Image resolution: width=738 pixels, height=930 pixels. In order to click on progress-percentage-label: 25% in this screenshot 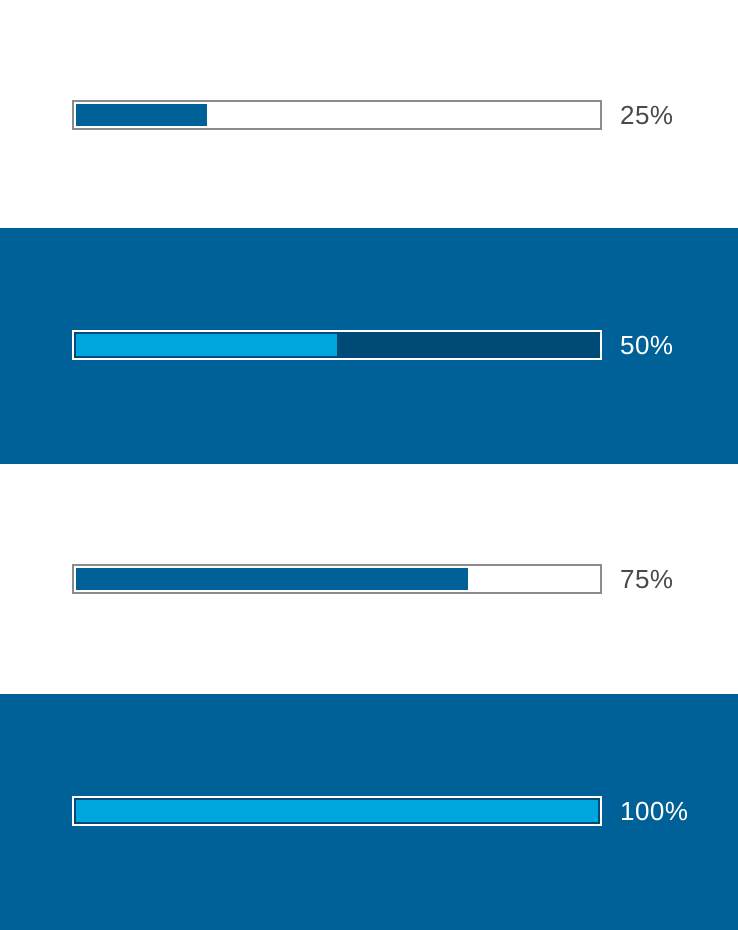, I will do `click(647, 115)`.